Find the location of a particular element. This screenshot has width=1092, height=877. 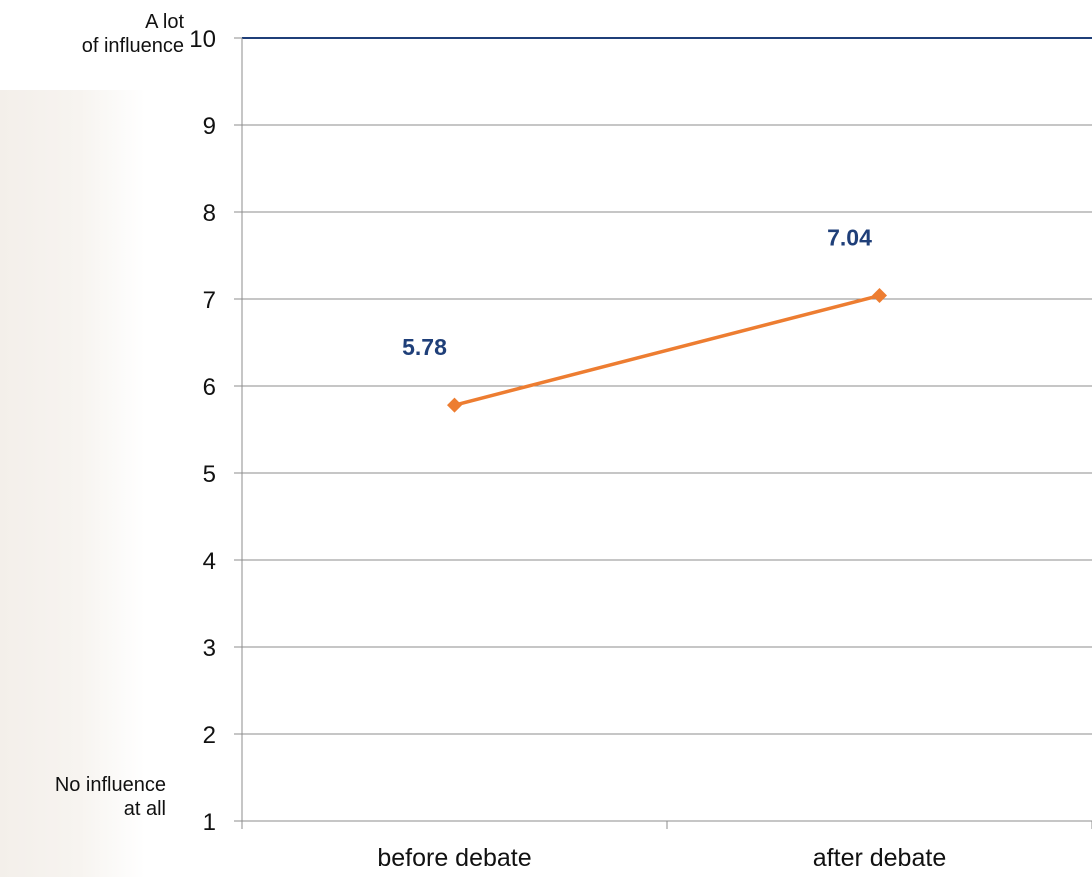

y-annotation-top-line2: of influence is located at coordinates (132, 46).